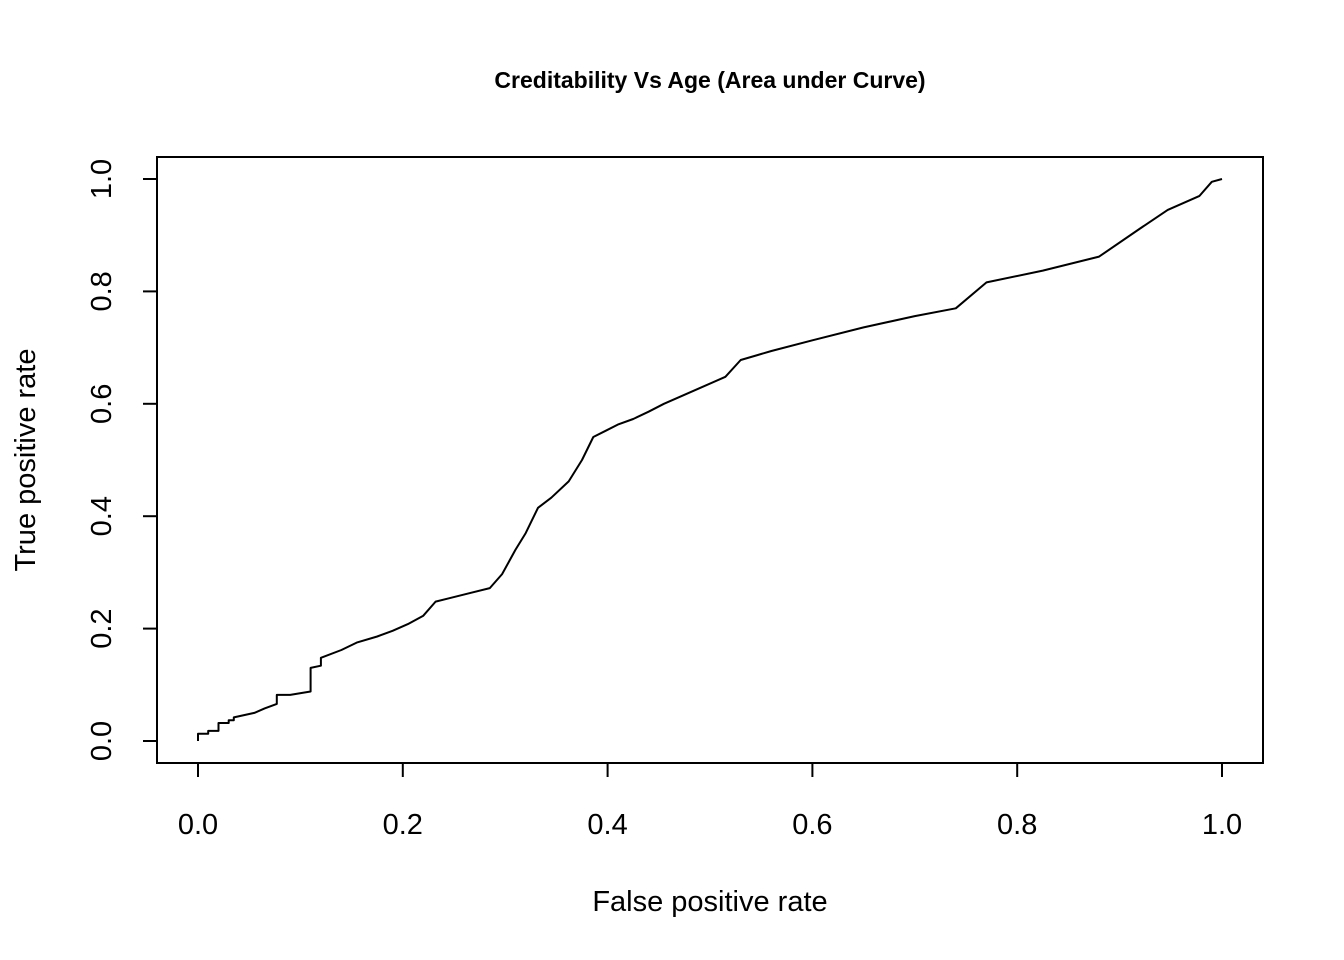 The image size is (1344, 960). What do you see at coordinates (812, 825) in the screenshot?
I see `x-tick-label: 0.6` at bounding box center [812, 825].